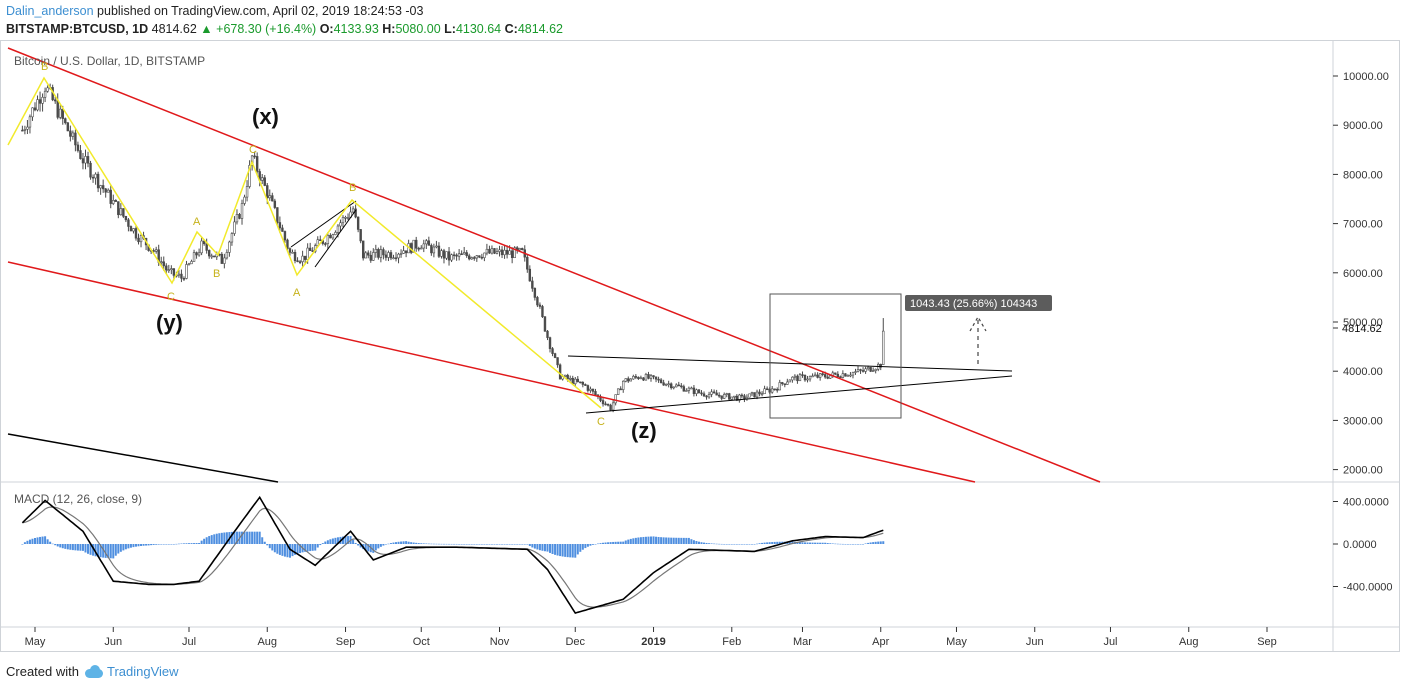 This screenshot has height=690, width=1408. What do you see at coordinates (1363, 545) in the screenshot?
I see `macd-axis: 400.0000 0.0000 -400.0000` at bounding box center [1363, 545].